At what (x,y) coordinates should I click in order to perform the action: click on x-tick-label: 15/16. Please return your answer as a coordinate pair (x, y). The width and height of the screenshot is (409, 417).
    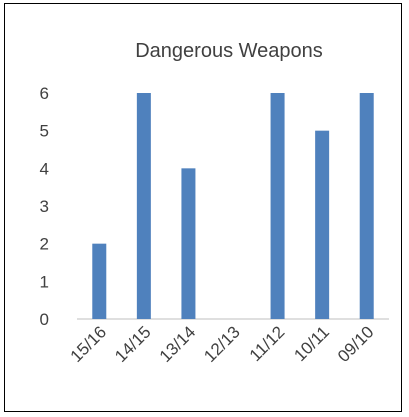
    Looking at the image, I should click on (89, 344).